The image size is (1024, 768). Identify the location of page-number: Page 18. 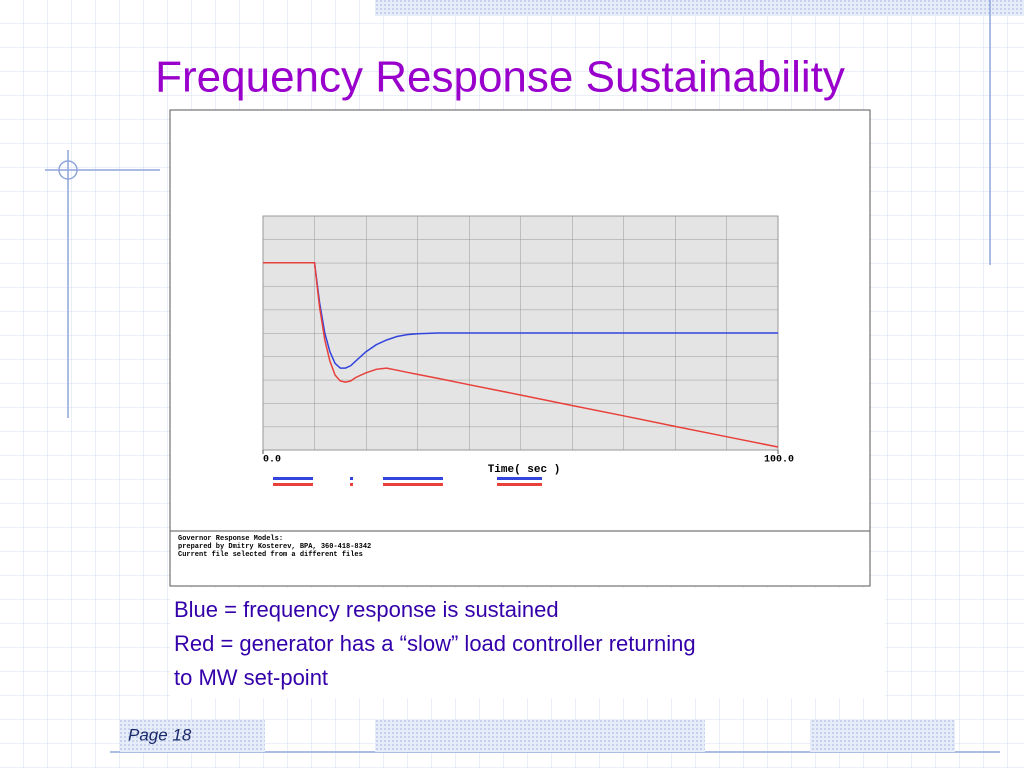
(160, 734).